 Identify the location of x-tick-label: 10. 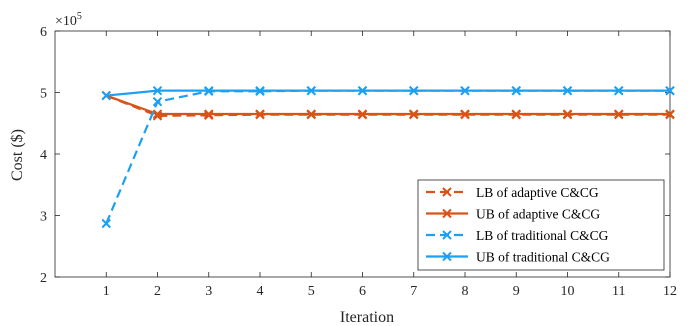
(568, 291).